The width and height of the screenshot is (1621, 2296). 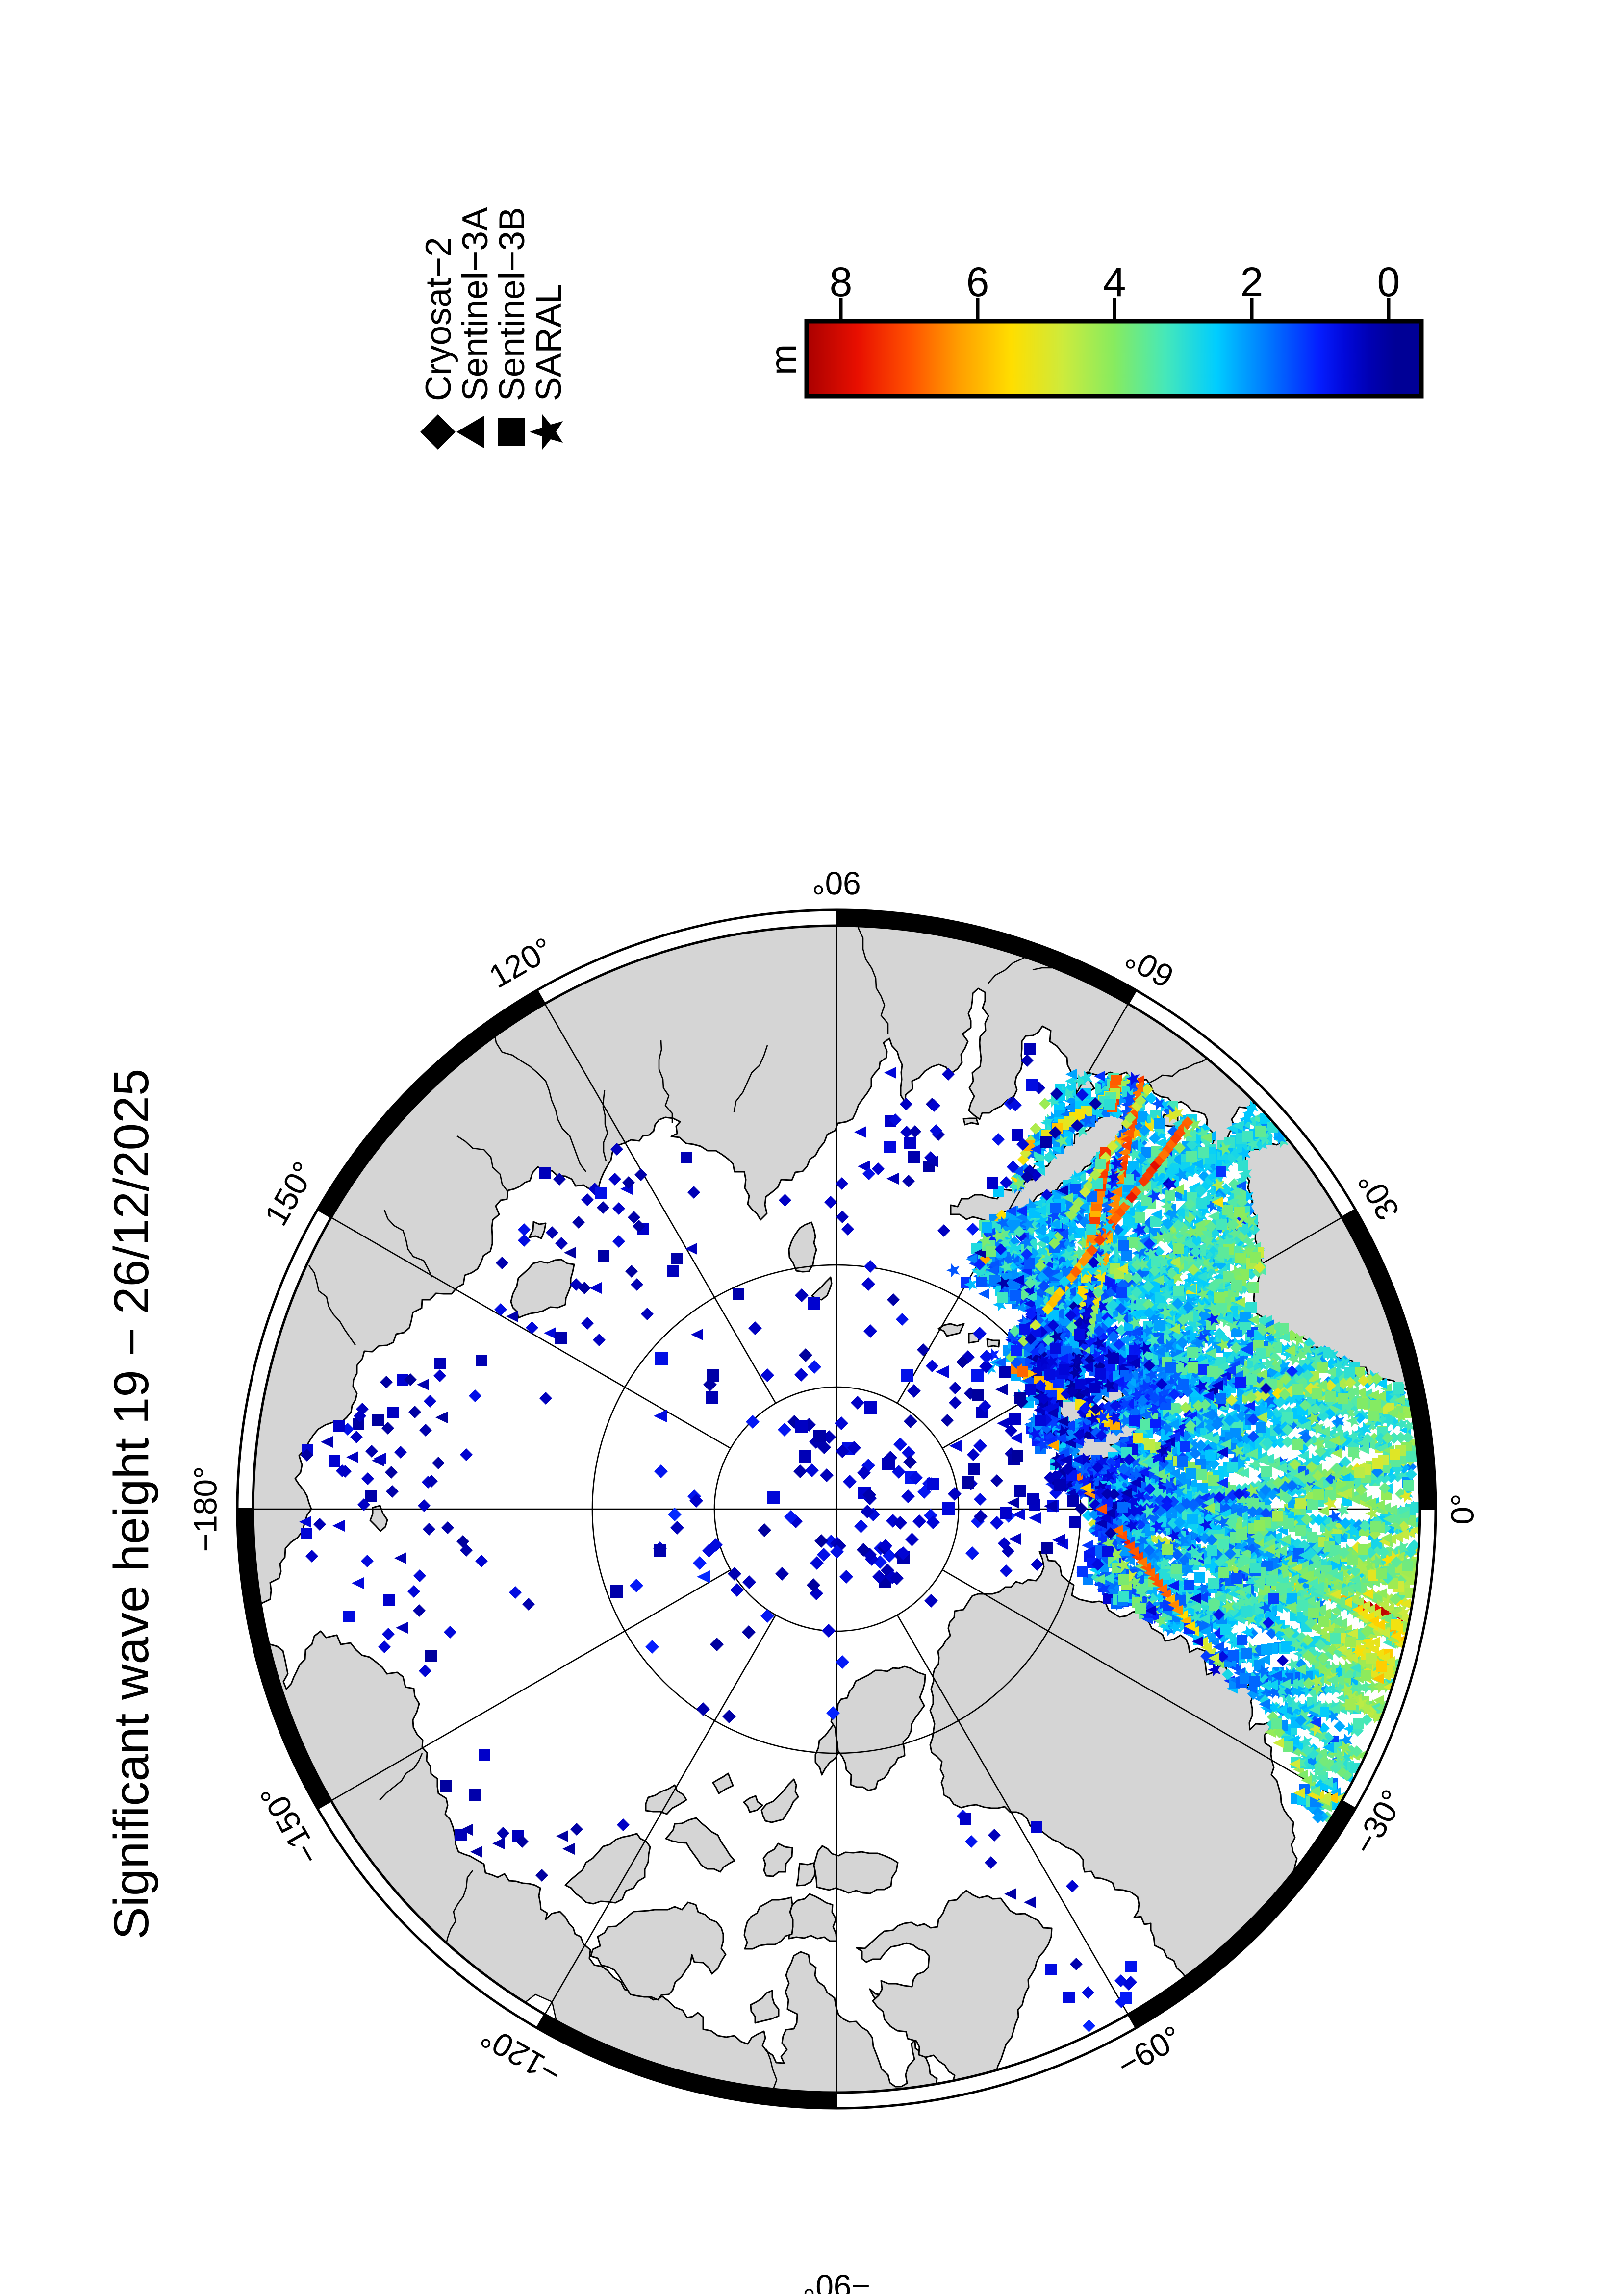 What do you see at coordinates (1462, 1508) in the screenshot?
I see `svg-text: 0°` at bounding box center [1462, 1508].